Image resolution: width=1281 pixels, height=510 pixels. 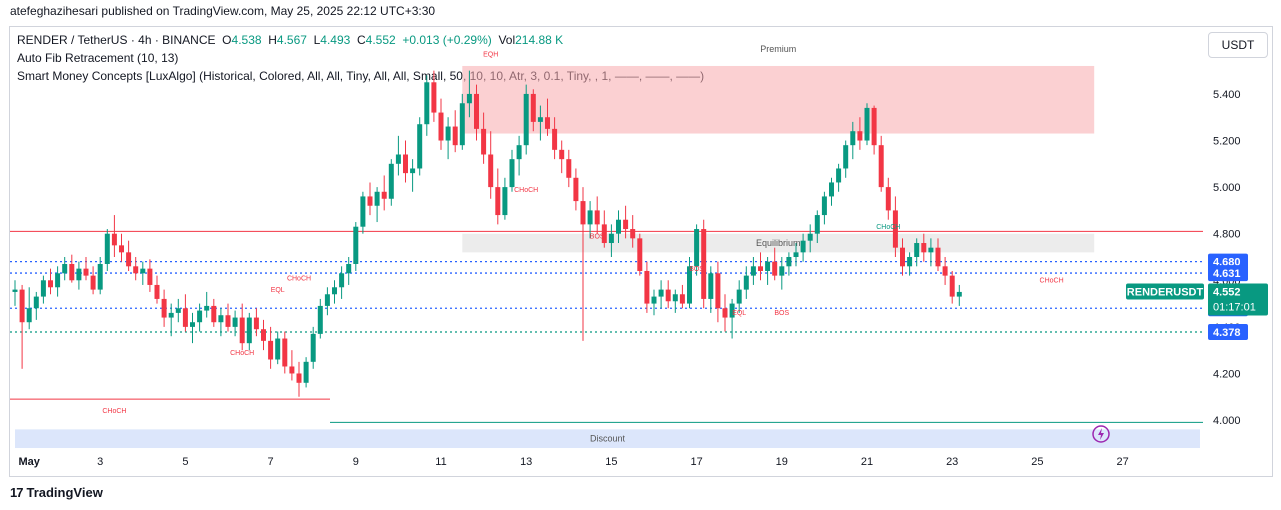 I want to click on tradingview-logo-icon: 17, so click(x=17, y=492).